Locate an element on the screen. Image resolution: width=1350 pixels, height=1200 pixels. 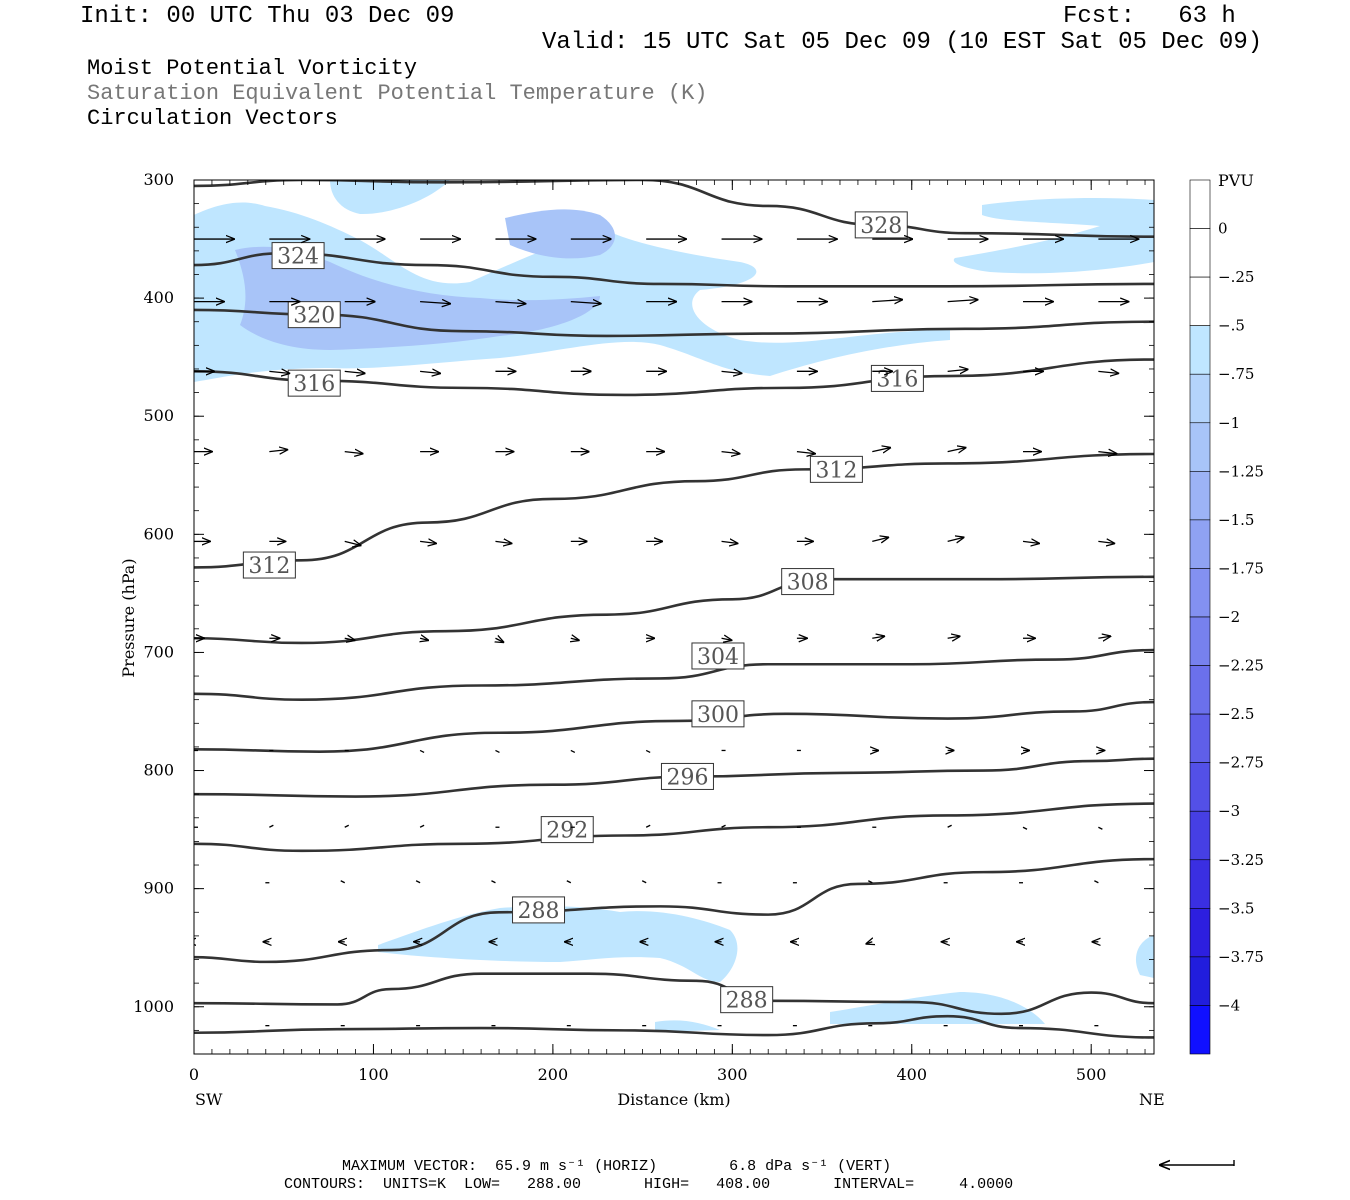
contour-label: 312 is located at coordinates (836, 469).